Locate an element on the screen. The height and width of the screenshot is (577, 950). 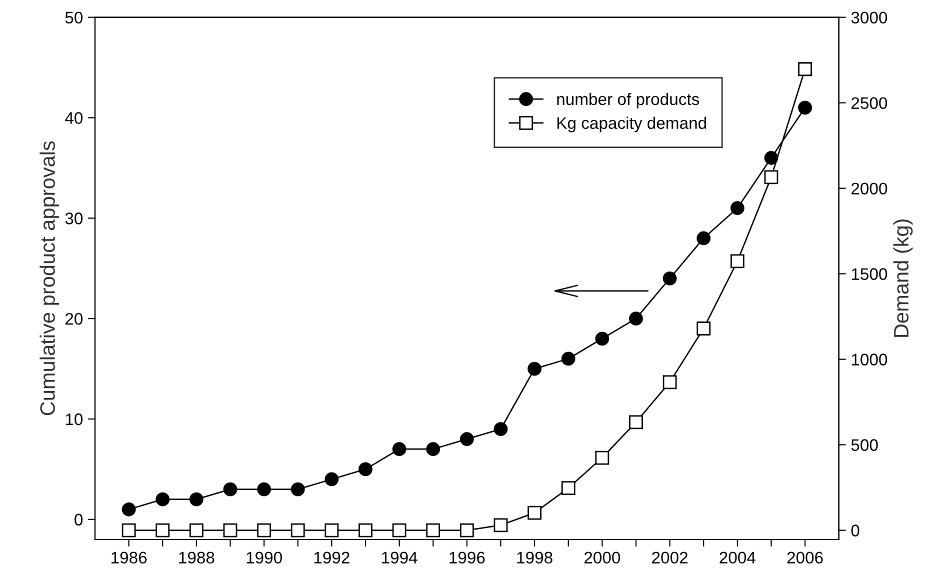
y2-tick-label: 500 is located at coordinates (864, 445).